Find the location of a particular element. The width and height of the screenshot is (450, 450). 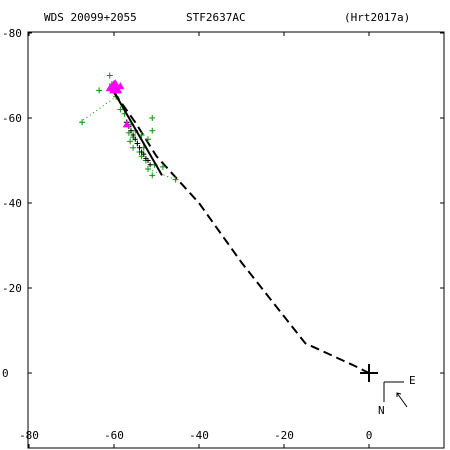

arrowhead-icon is located at coordinates (399, 394).